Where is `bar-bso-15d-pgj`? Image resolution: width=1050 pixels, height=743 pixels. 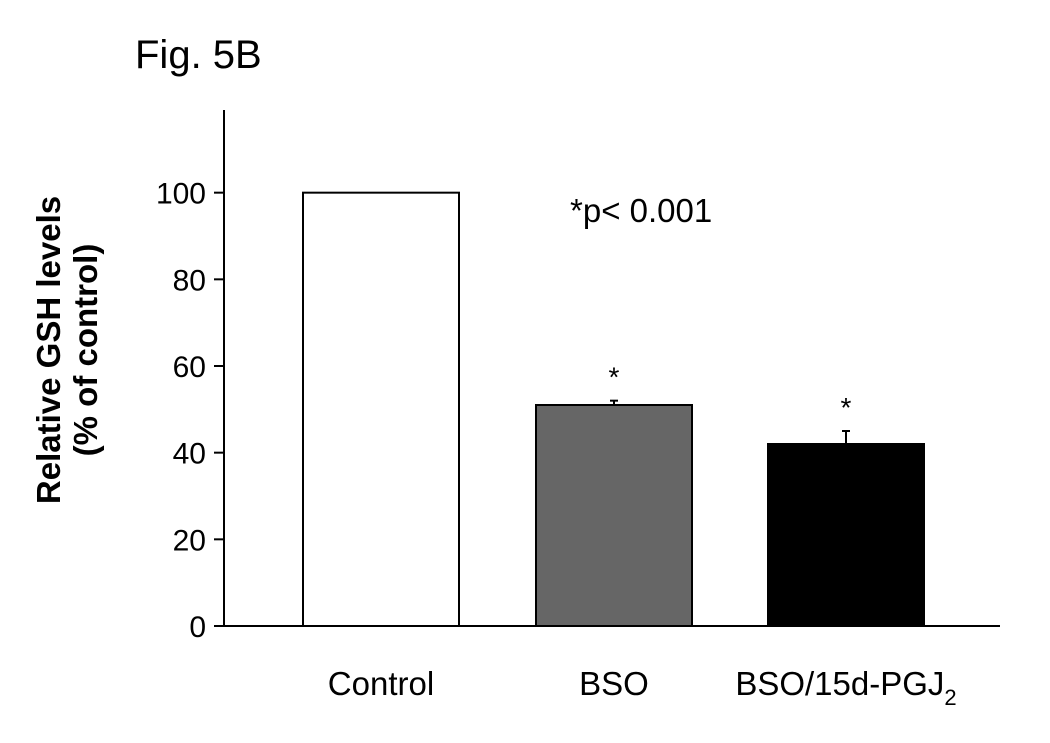 bar-bso-15d-pgj is located at coordinates (846, 535).